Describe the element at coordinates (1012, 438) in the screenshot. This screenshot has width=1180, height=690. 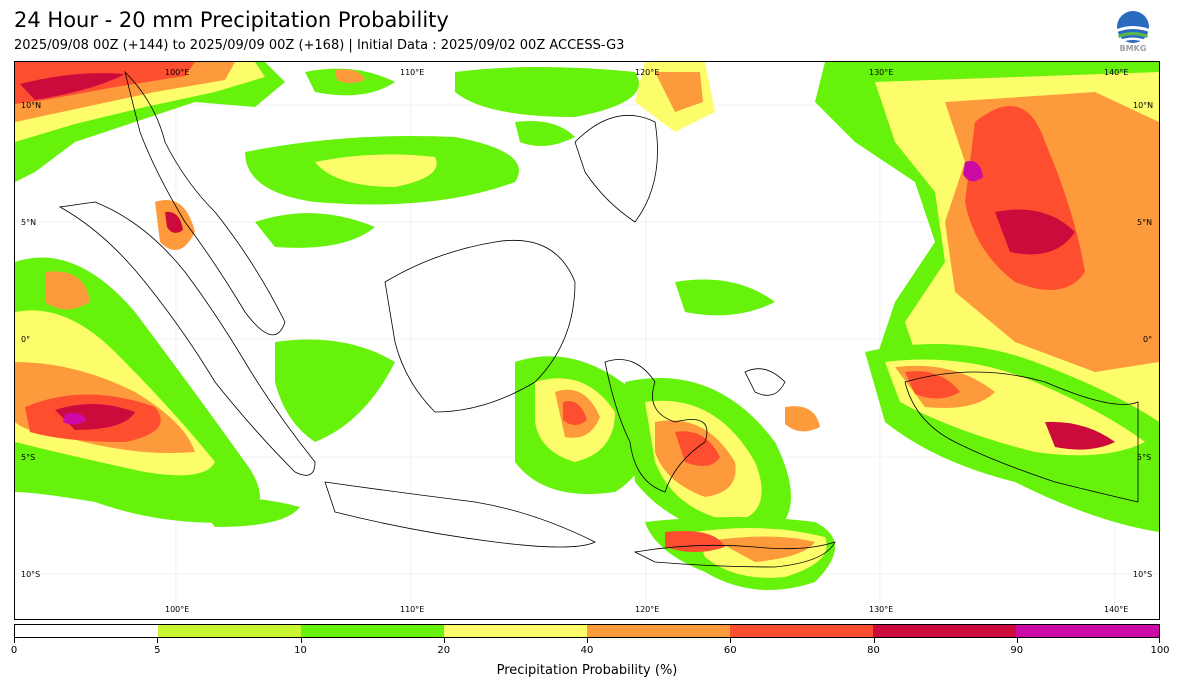
I see `precip-field-papua` at that location.